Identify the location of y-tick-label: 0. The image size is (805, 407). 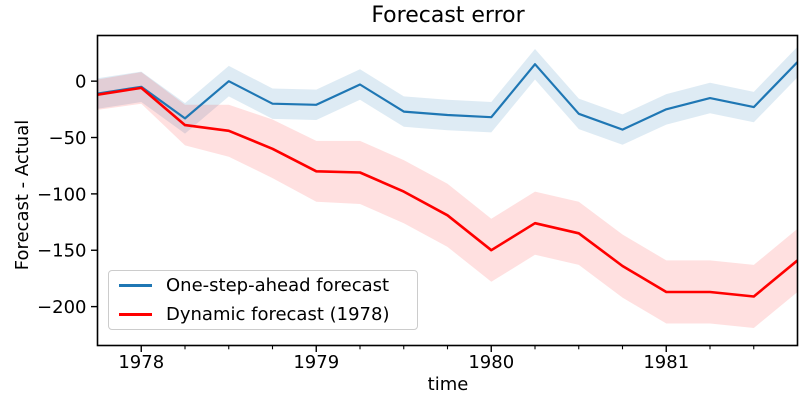
(80, 82).